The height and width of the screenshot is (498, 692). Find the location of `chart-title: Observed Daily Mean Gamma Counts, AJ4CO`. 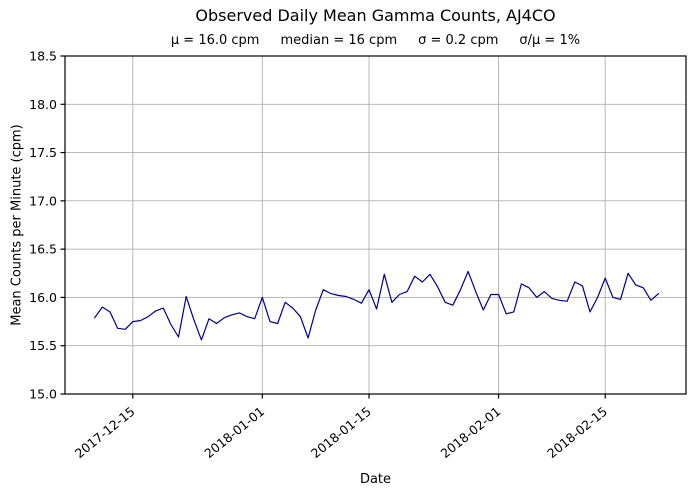

chart-title: Observed Daily Mean Gamma Counts, AJ4CO is located at coordinates (375, 15).